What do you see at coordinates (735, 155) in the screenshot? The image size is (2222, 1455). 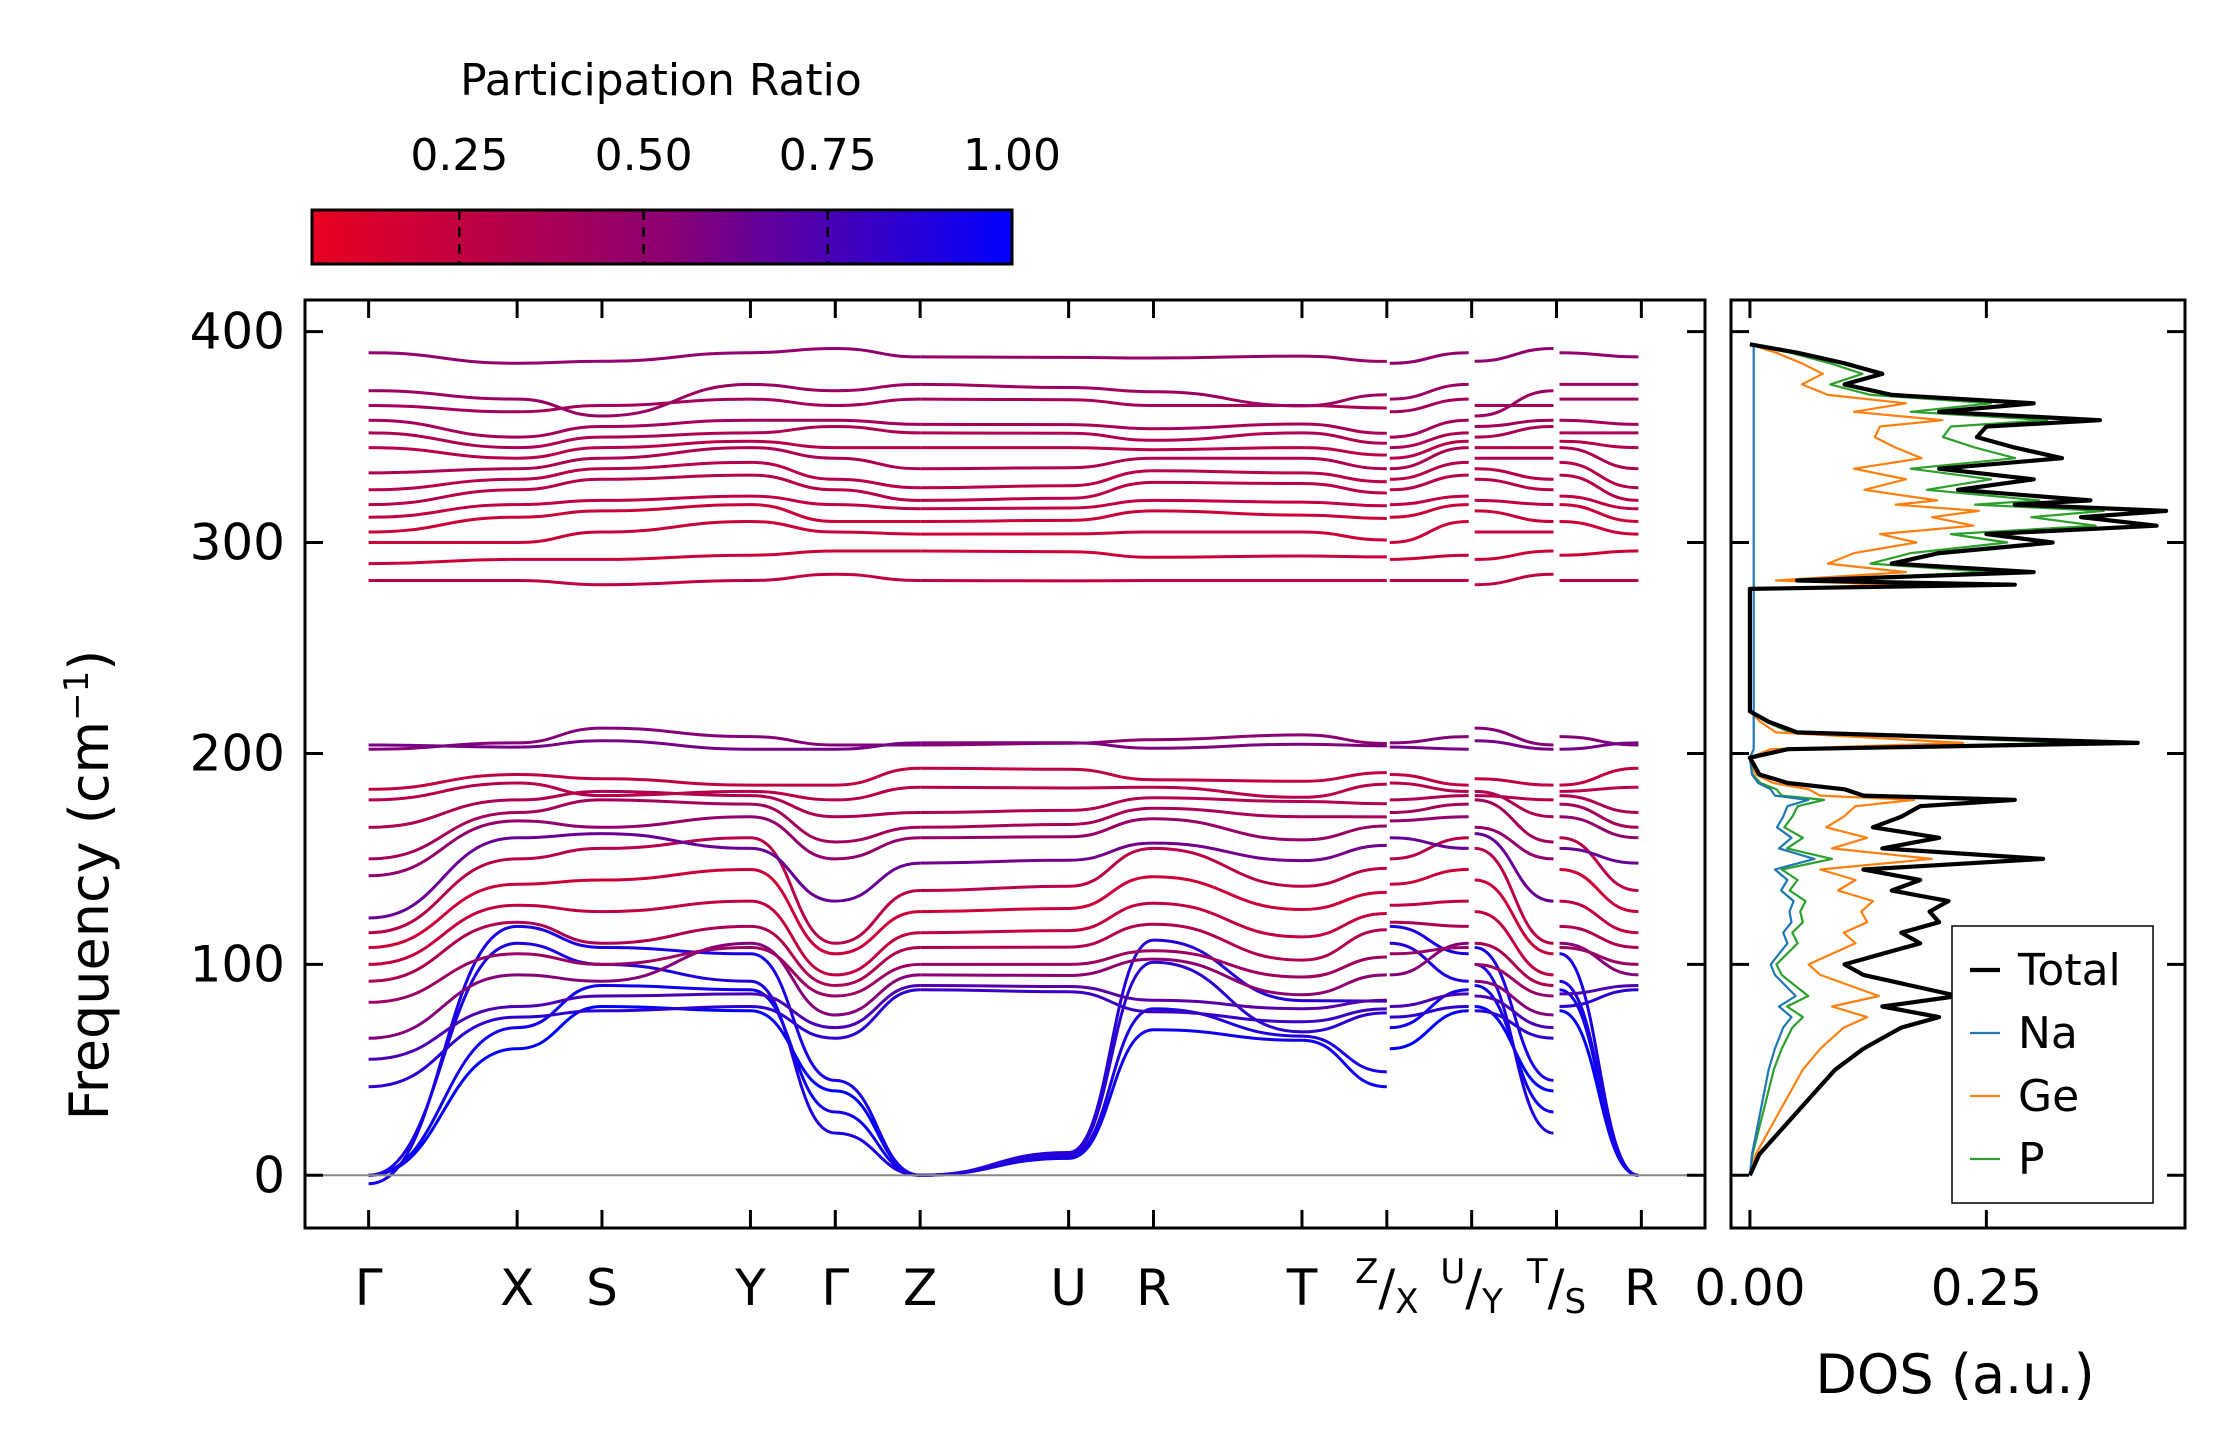 I see `colorbar-tick-labels: 0.25 0.50 0.75 1.00` at bounding box center [735, 155].